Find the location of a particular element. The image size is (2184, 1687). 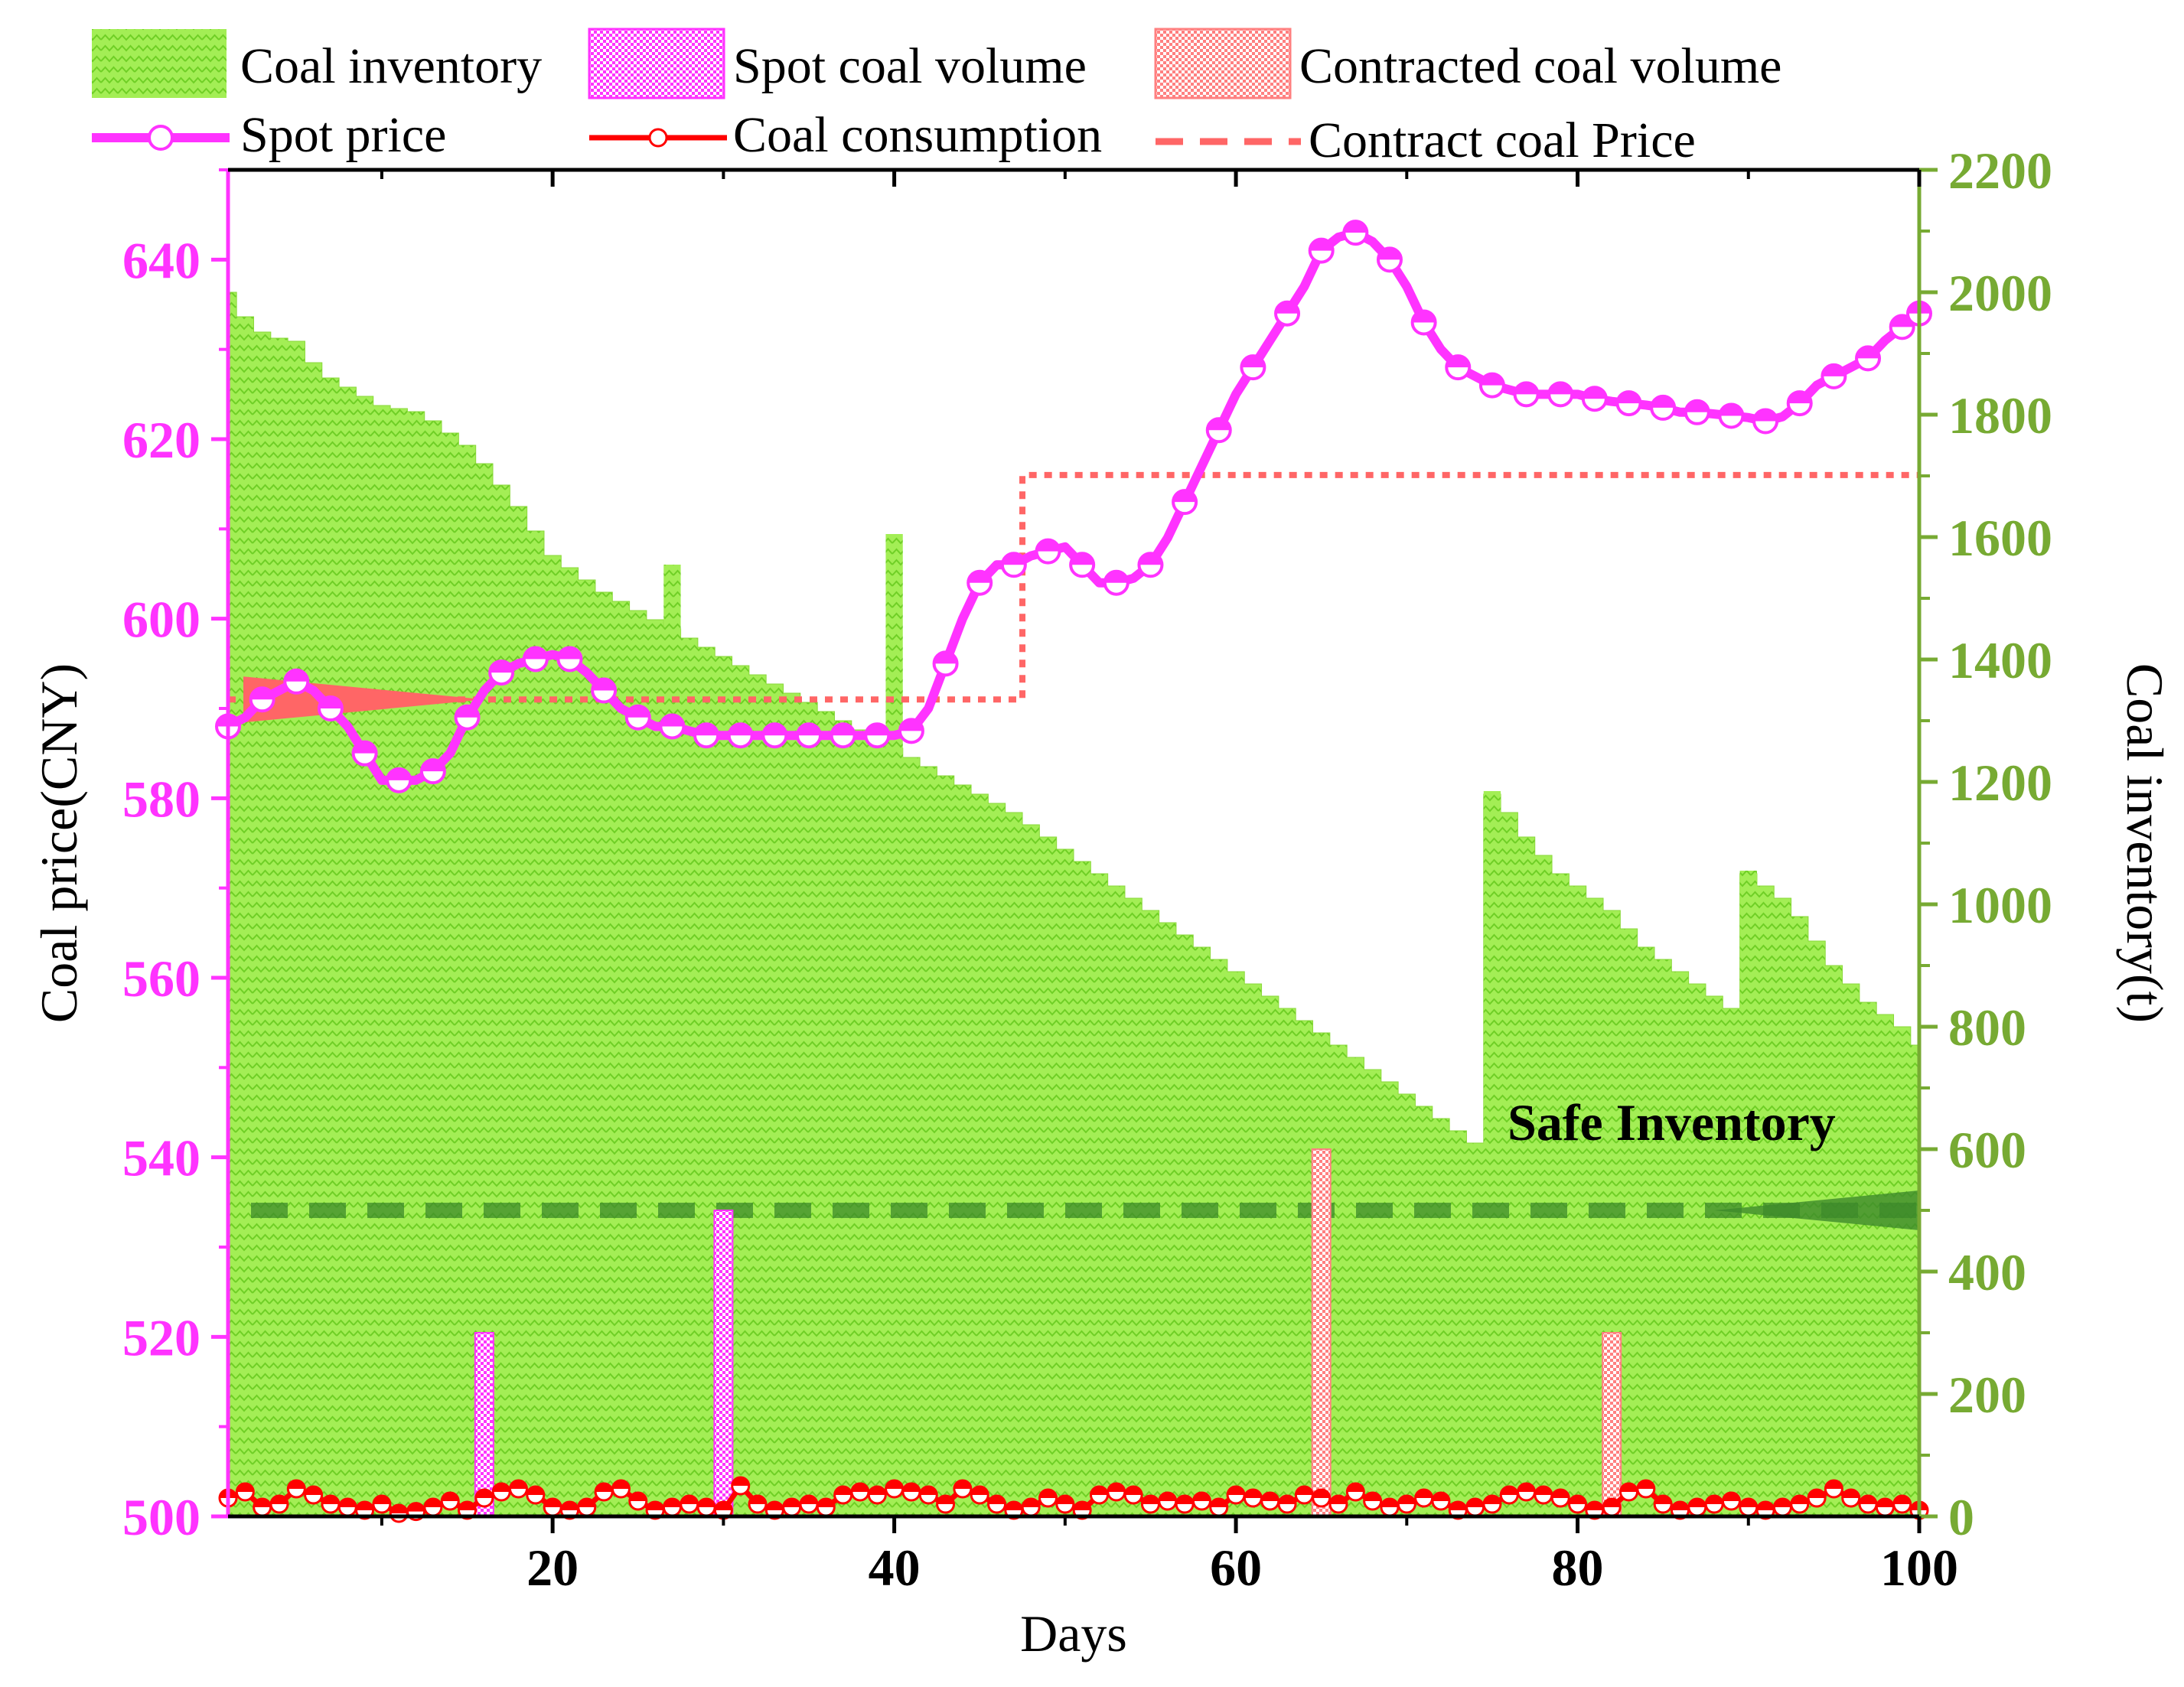

legend-entry: Spot coal volume is located at coordinates (837, 63).